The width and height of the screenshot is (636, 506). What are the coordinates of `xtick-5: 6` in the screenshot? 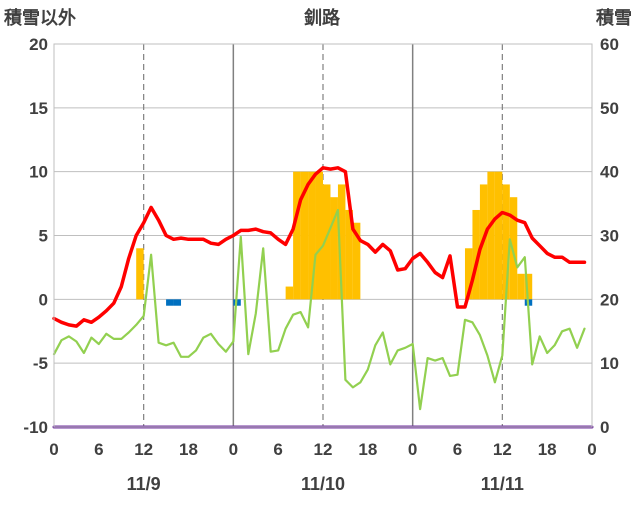 It's located at (277, 449).